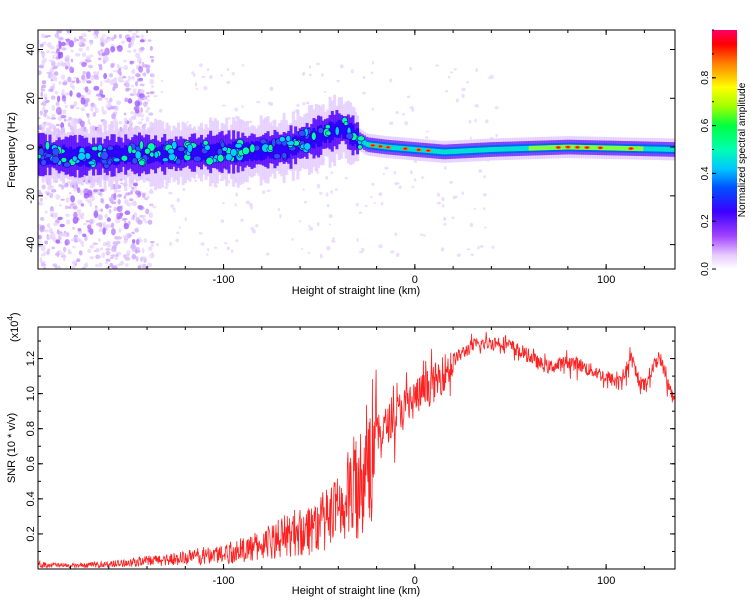 The height and width of the screenshot is (605, 750). What do you see at coordinates (705, 269) in the screenshot?
I see `colorbar-tick-label: 0.0` at bounding box center [705, 269].